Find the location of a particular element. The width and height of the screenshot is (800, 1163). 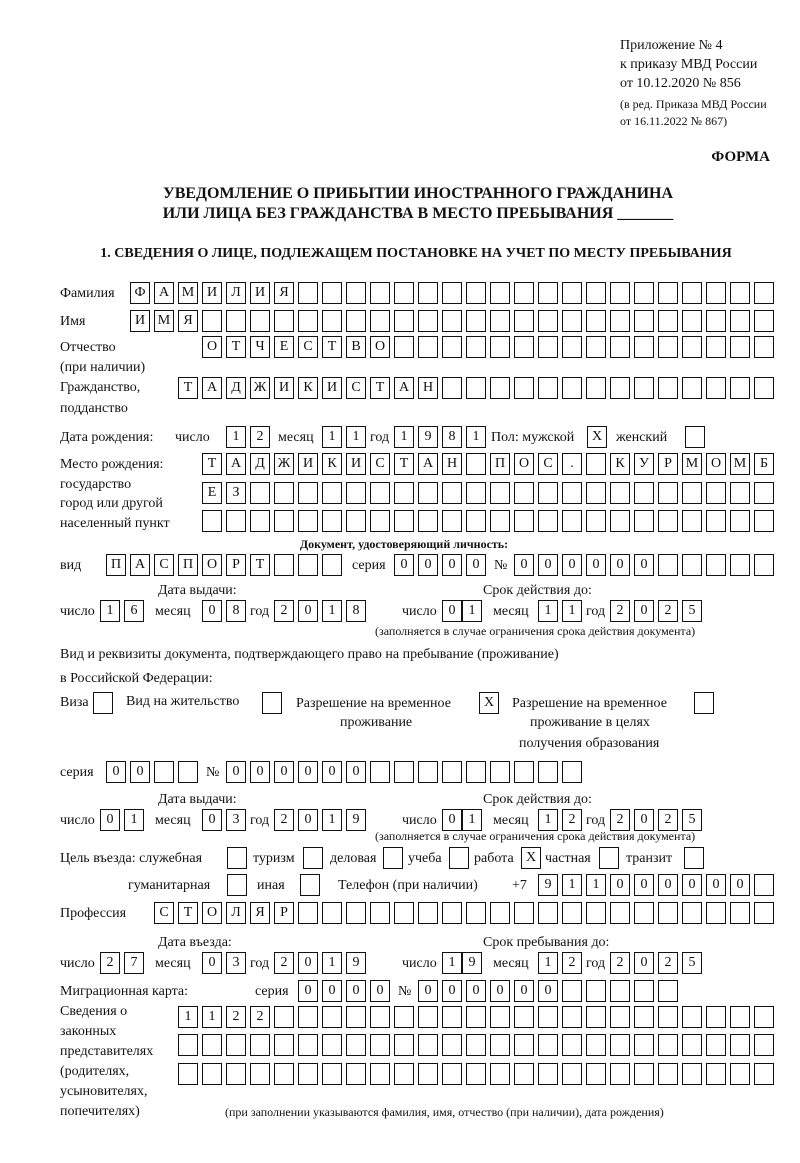

profession-cell: Л is located at coordinates (236, 913).